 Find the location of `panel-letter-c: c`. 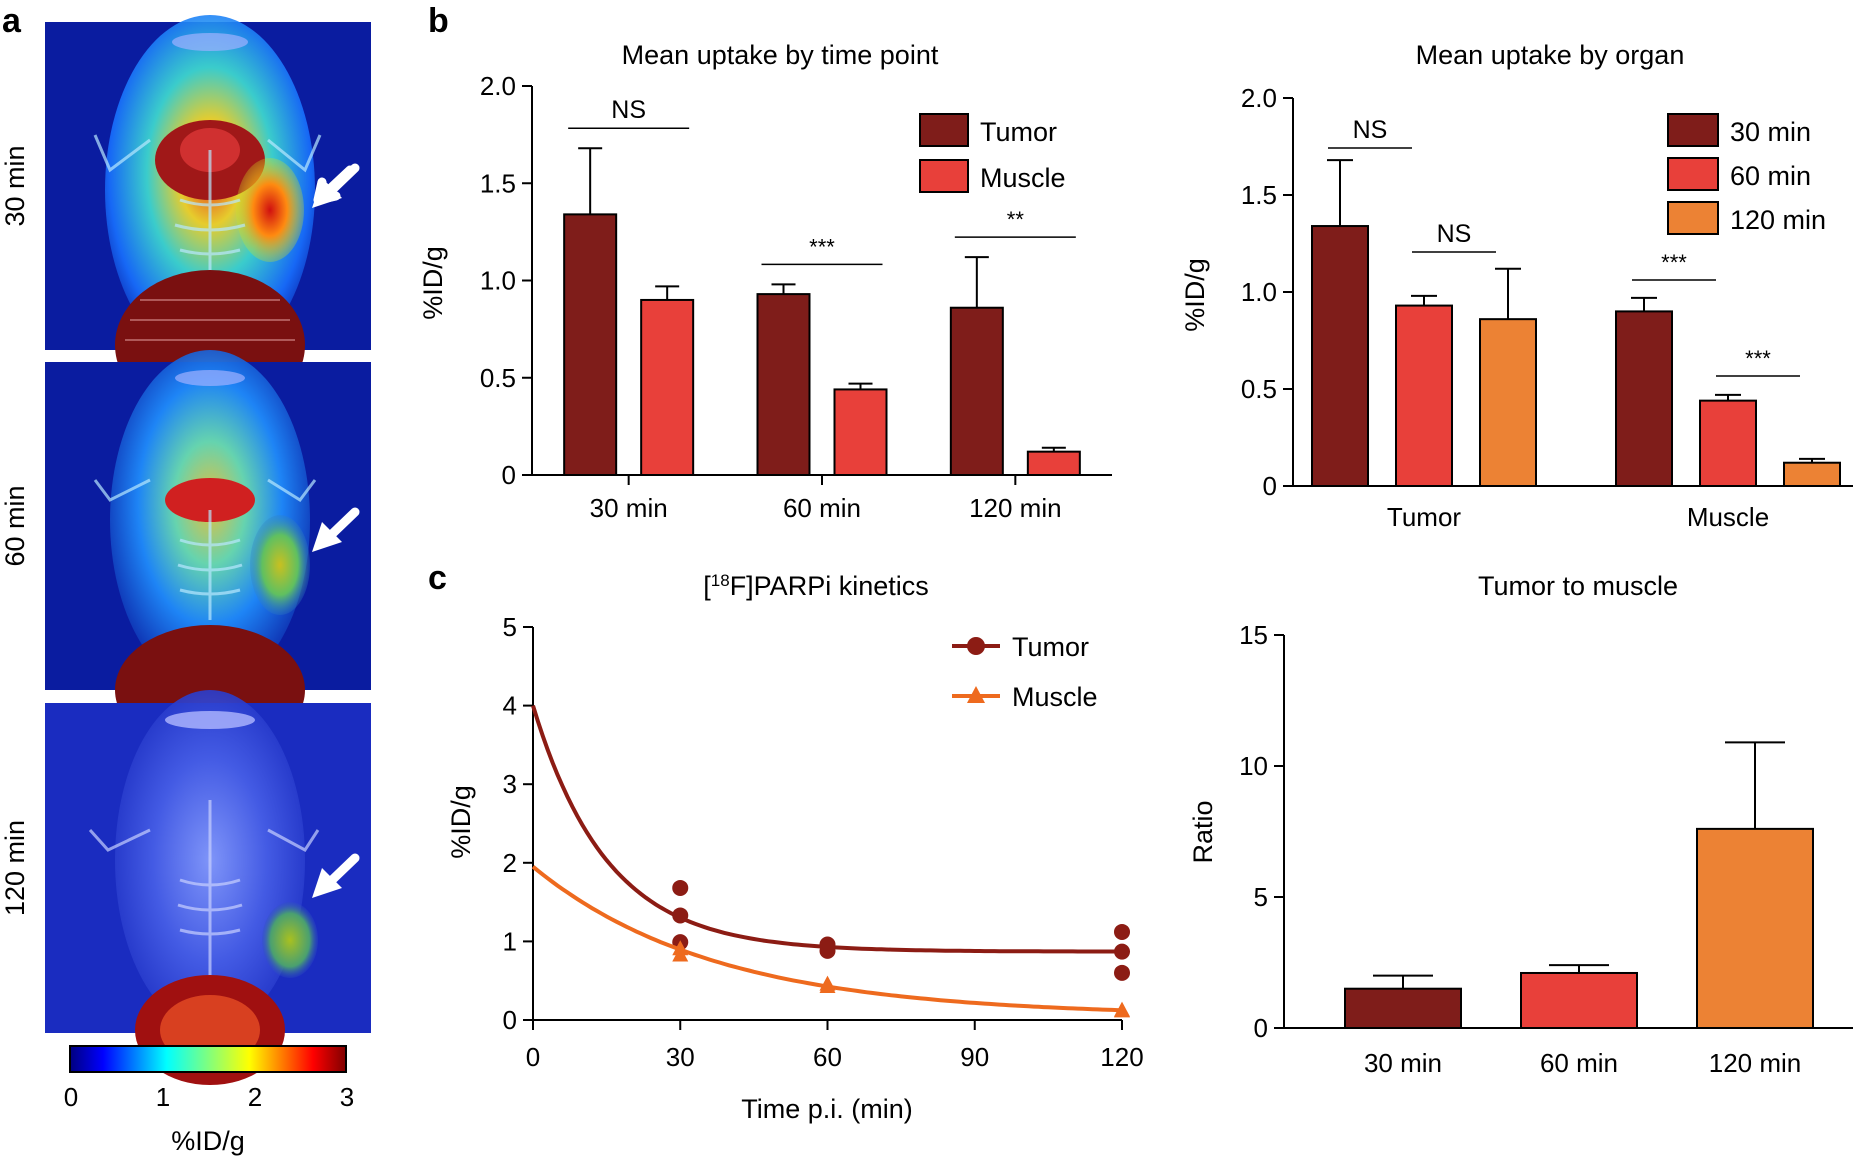

panel-letter-c: c is located at coordinates (437, 578).